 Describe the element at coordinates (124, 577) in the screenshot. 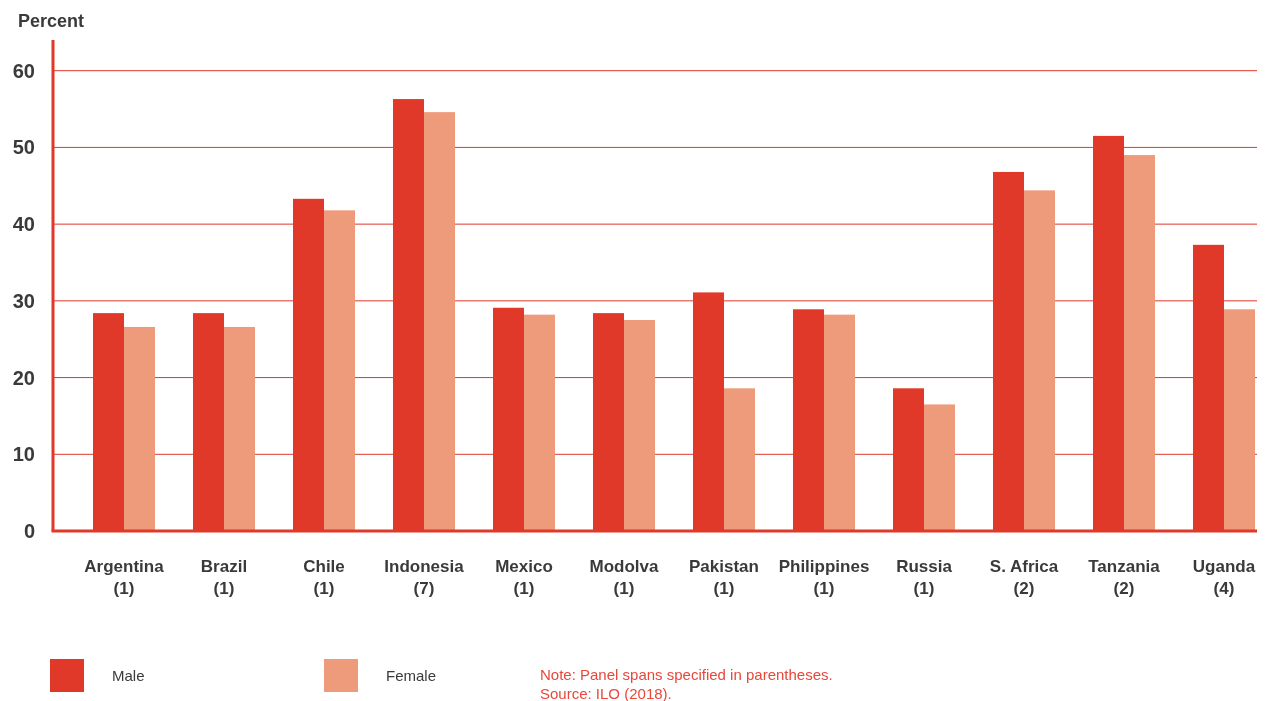

I see `x-tick-label: Argentina (1)` at that location.